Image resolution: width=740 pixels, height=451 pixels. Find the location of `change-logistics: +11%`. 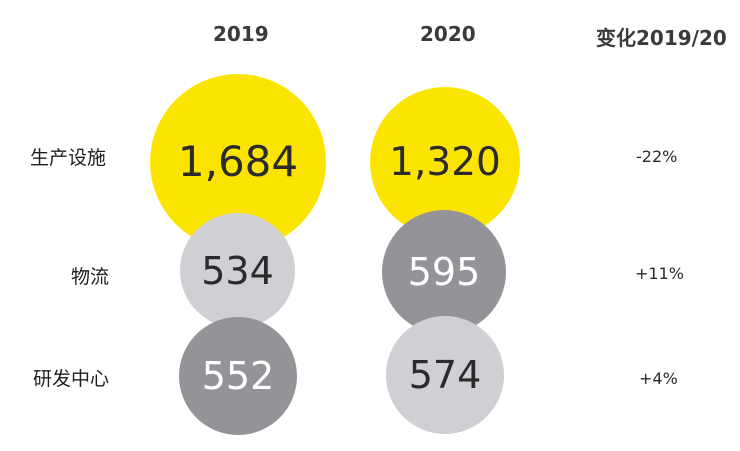

change-logistics: +11% is located at coordinates (659, 273).